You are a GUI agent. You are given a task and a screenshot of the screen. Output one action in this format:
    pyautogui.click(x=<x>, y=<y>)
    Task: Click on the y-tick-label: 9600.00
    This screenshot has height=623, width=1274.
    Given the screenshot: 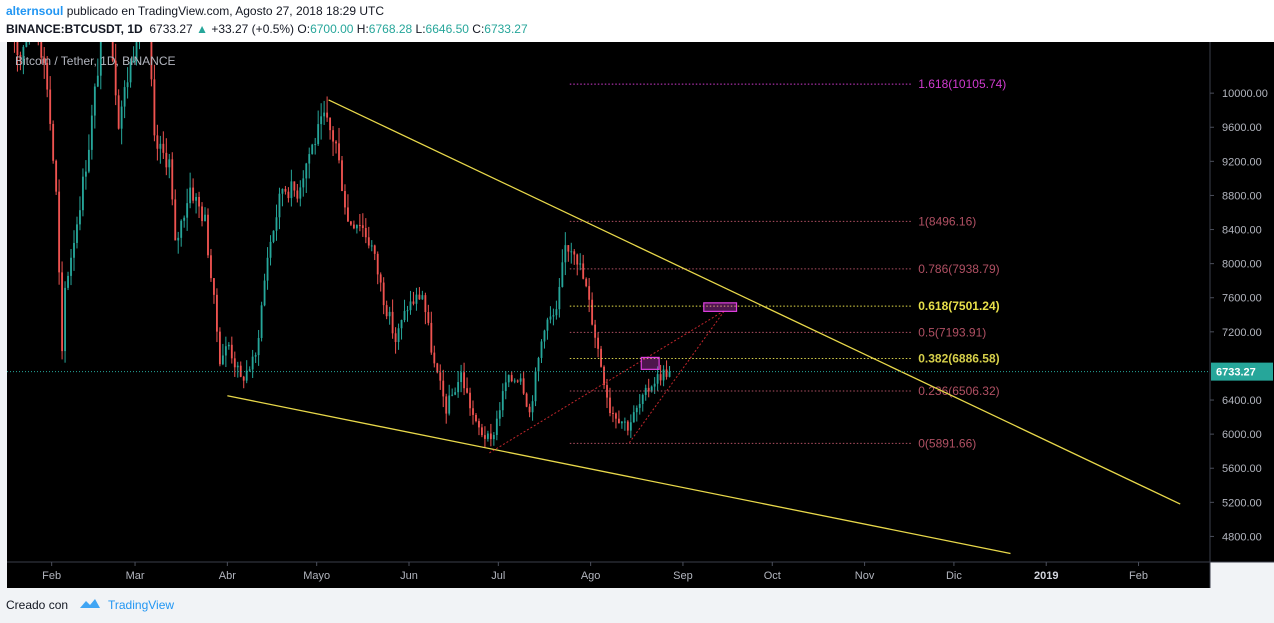 What is the action you would take?
    pyautogui.click(x=1242, y=128)
    